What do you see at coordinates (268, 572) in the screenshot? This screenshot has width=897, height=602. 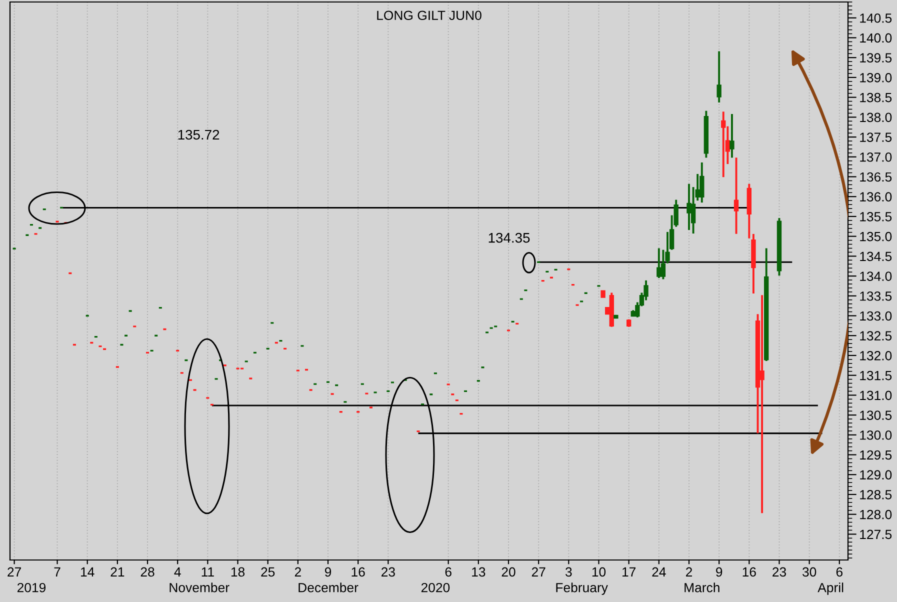 I see `x-tick-label: 25` at bounding box center [268, 572].